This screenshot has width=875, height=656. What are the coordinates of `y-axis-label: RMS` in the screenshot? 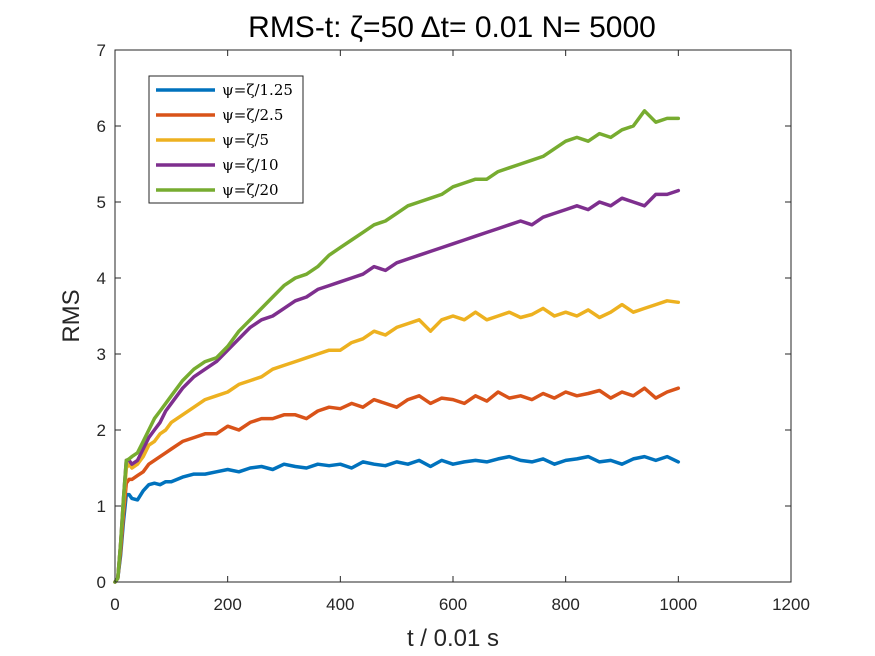 It's located at (71, 315).